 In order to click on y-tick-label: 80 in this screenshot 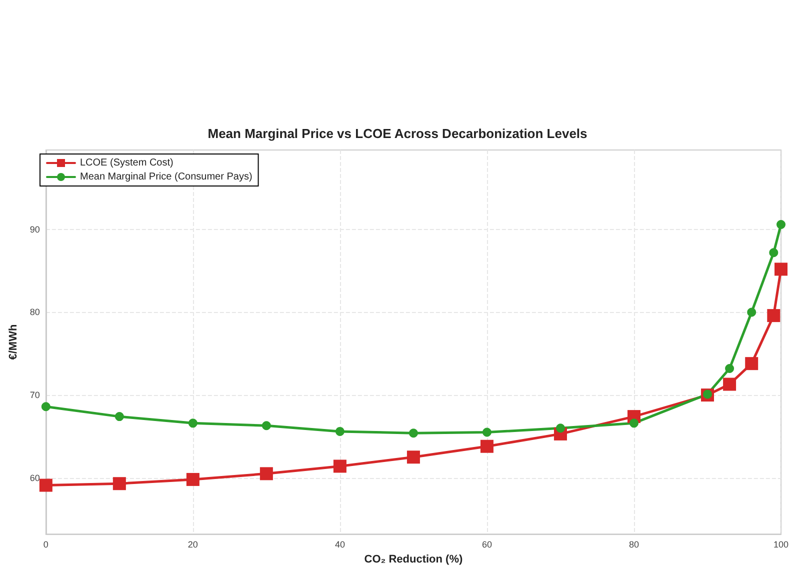, I will do `click(35, 312)`.